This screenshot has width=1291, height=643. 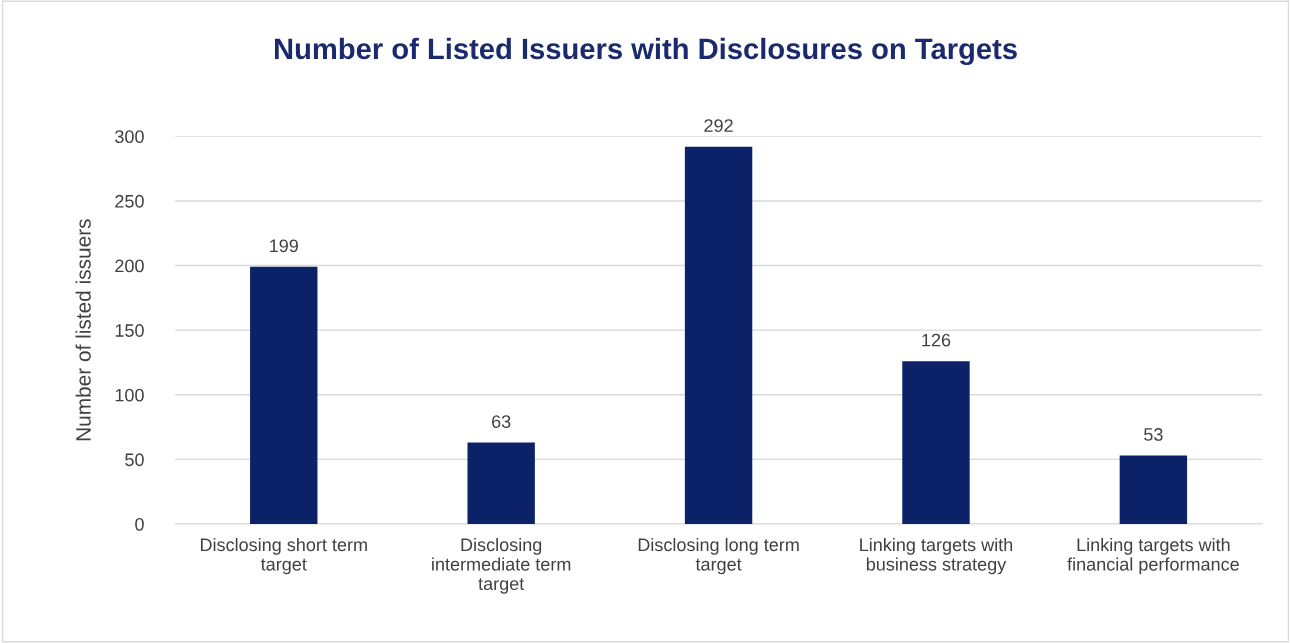 I want to click on x-tick-label: Disclosing short term target, so click(x=283, y=556).